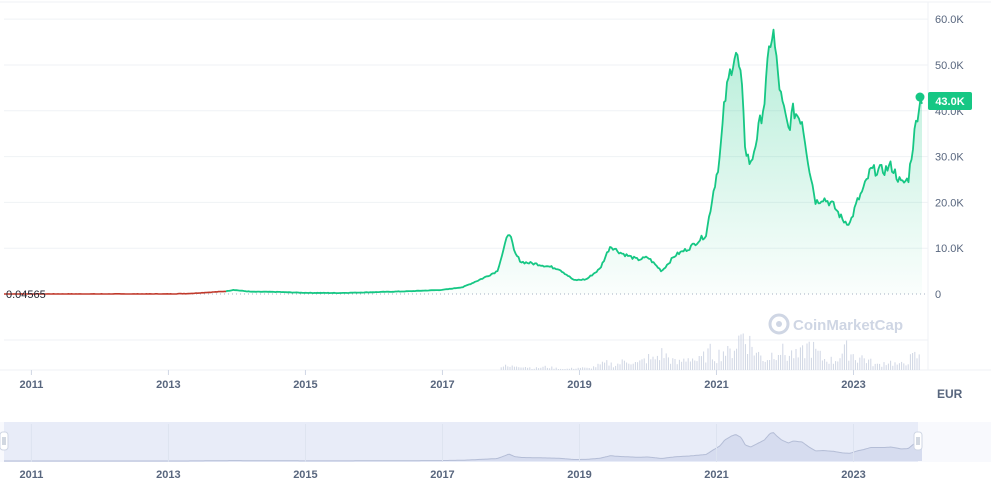 Image resolution: width=991 pixels, height=483 pixels. I want to click on navigator-left-handle, so click(4, 441).